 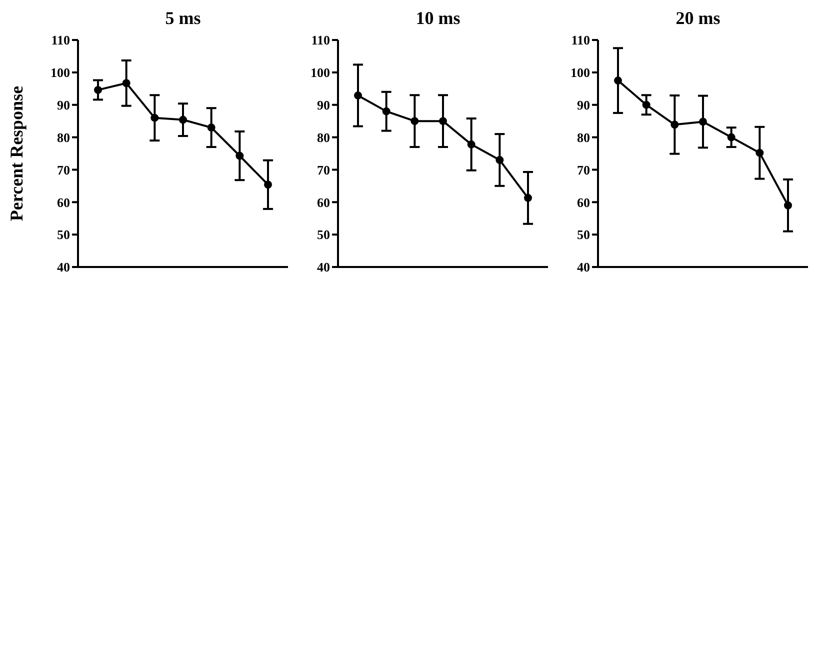 What do you see at coordinates (438, 19) in the screenshot?
I see `chart-title: 10 ms` at bounding box center [438, 19].